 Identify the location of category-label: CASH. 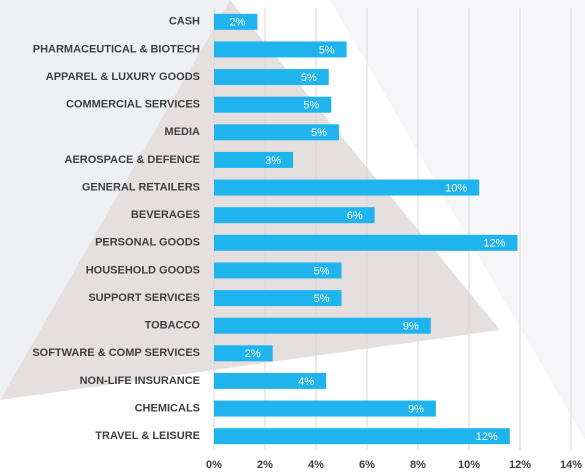
(184, 22).